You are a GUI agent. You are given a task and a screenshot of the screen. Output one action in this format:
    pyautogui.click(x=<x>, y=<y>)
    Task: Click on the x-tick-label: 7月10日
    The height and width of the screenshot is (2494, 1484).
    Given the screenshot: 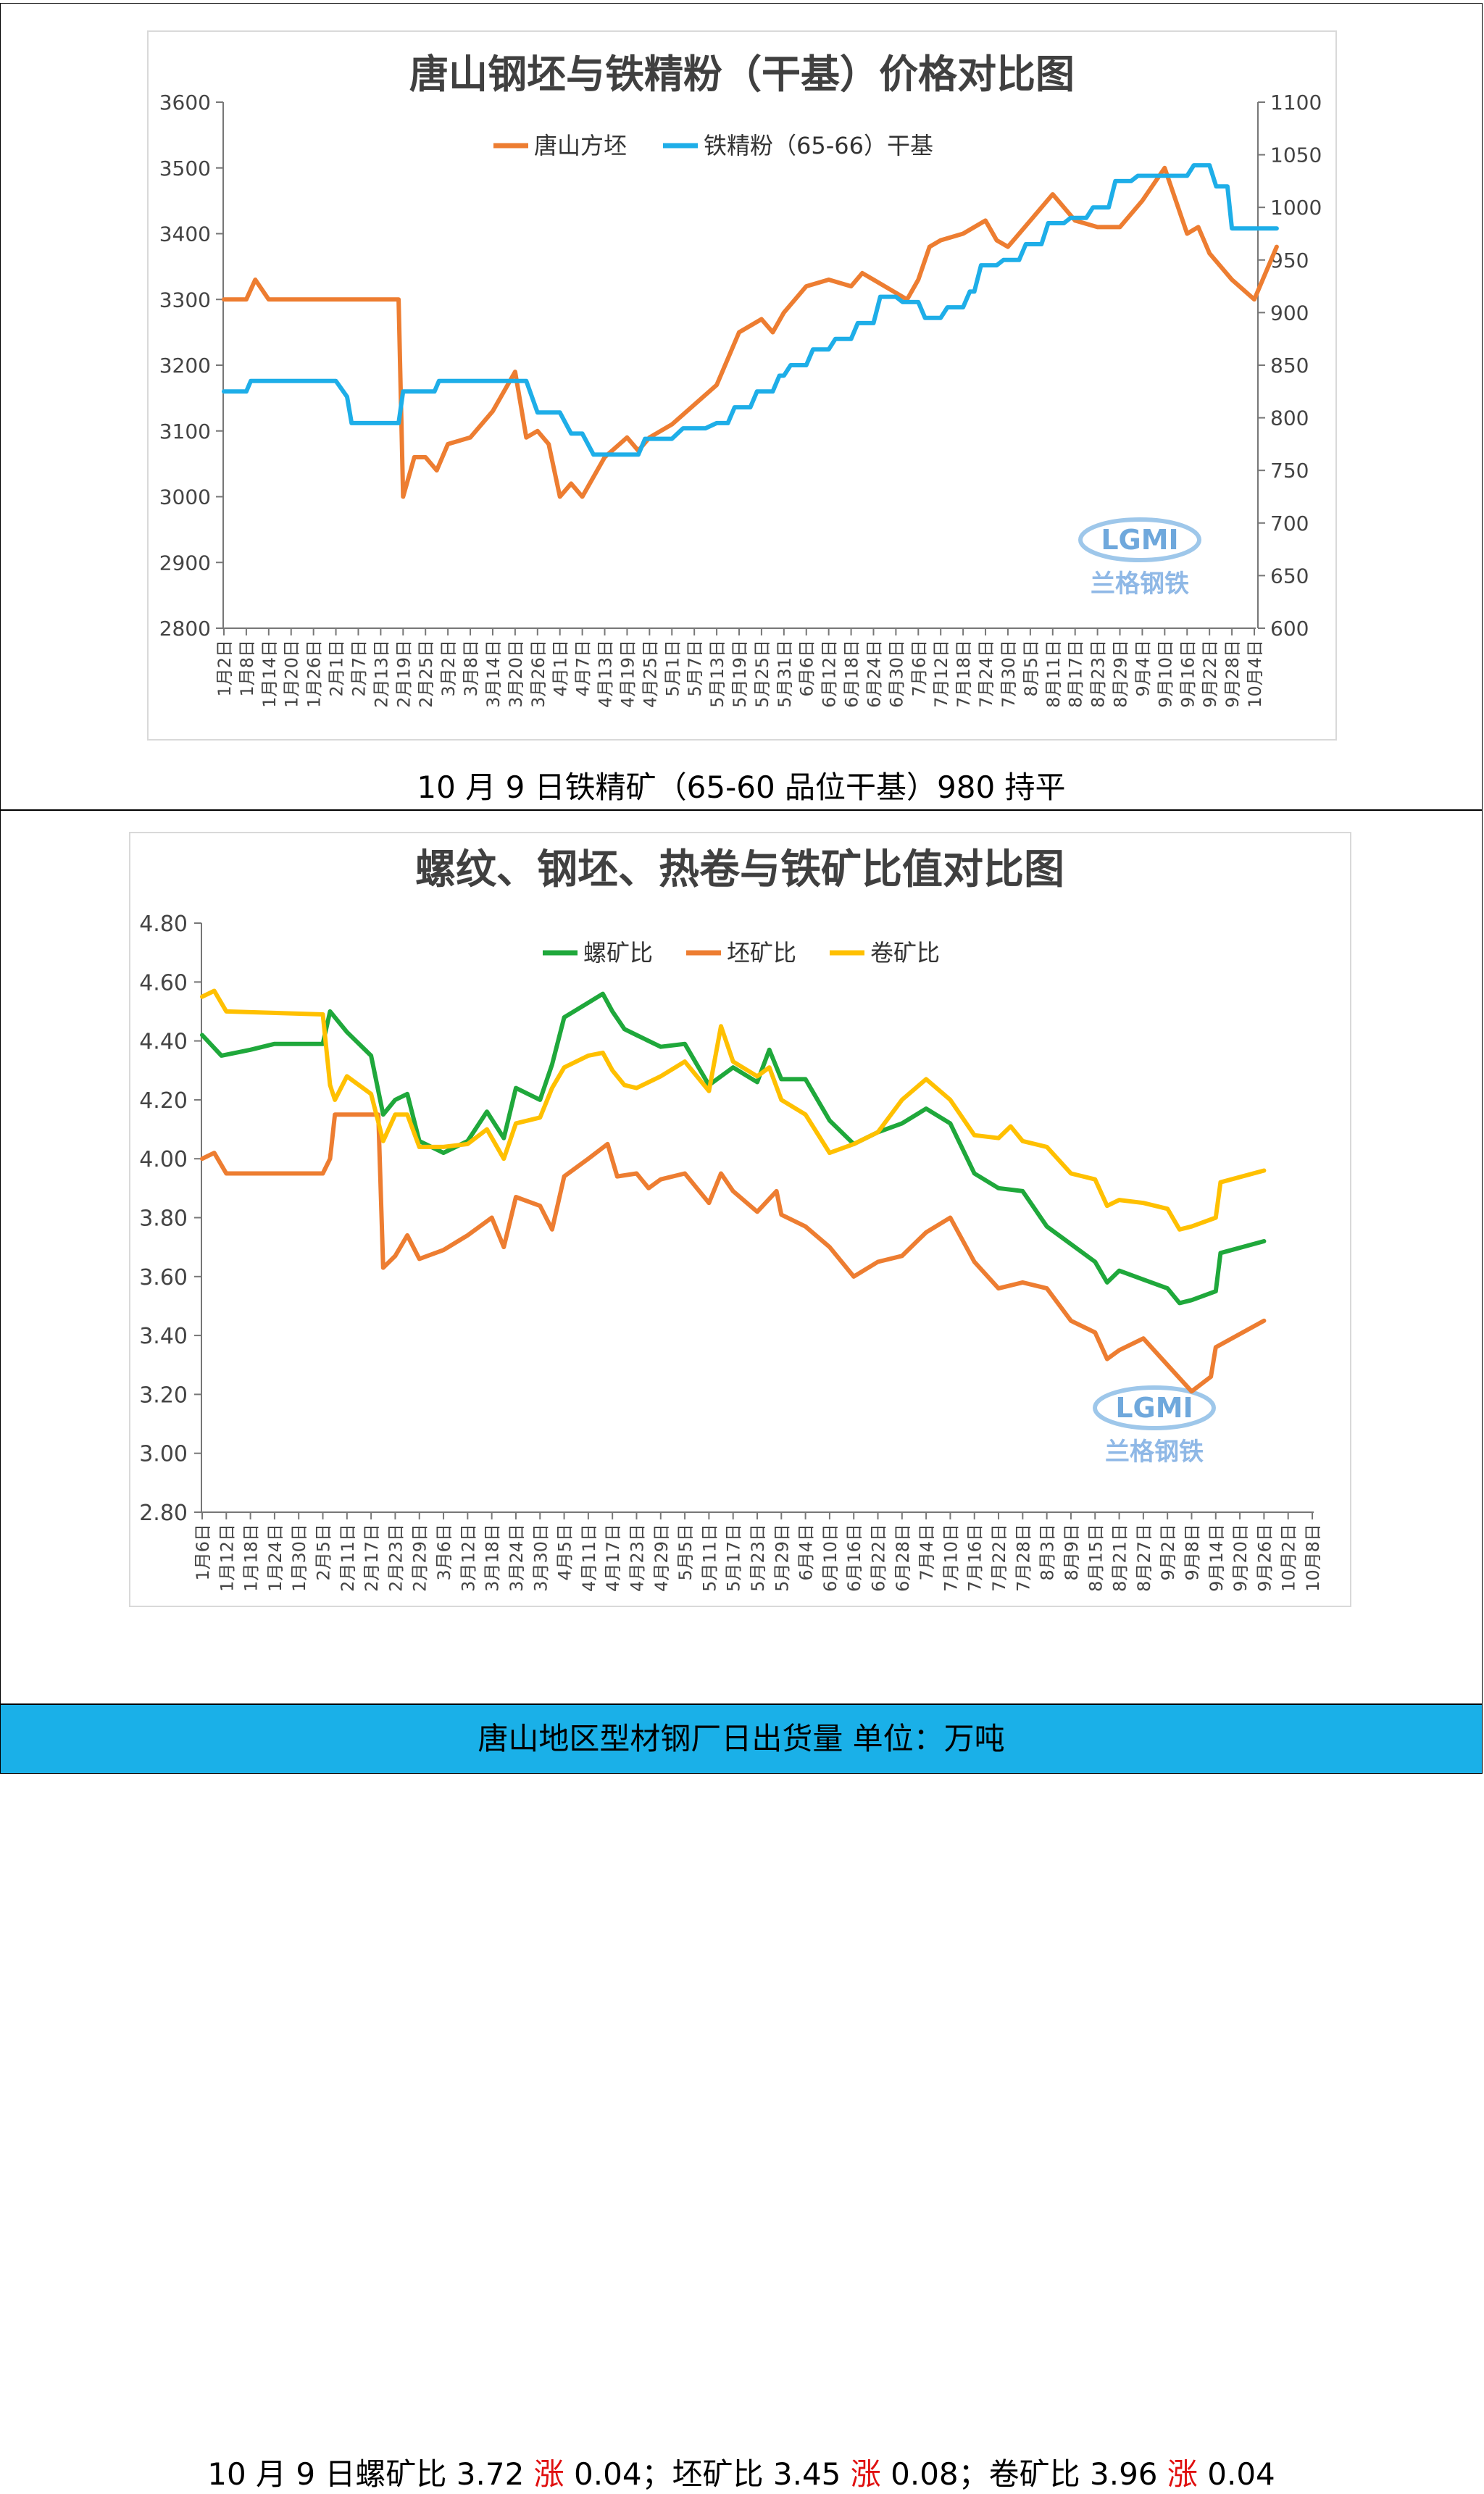 What is the action you would take?
    pyautogui.click(x=951, y=1558)
    